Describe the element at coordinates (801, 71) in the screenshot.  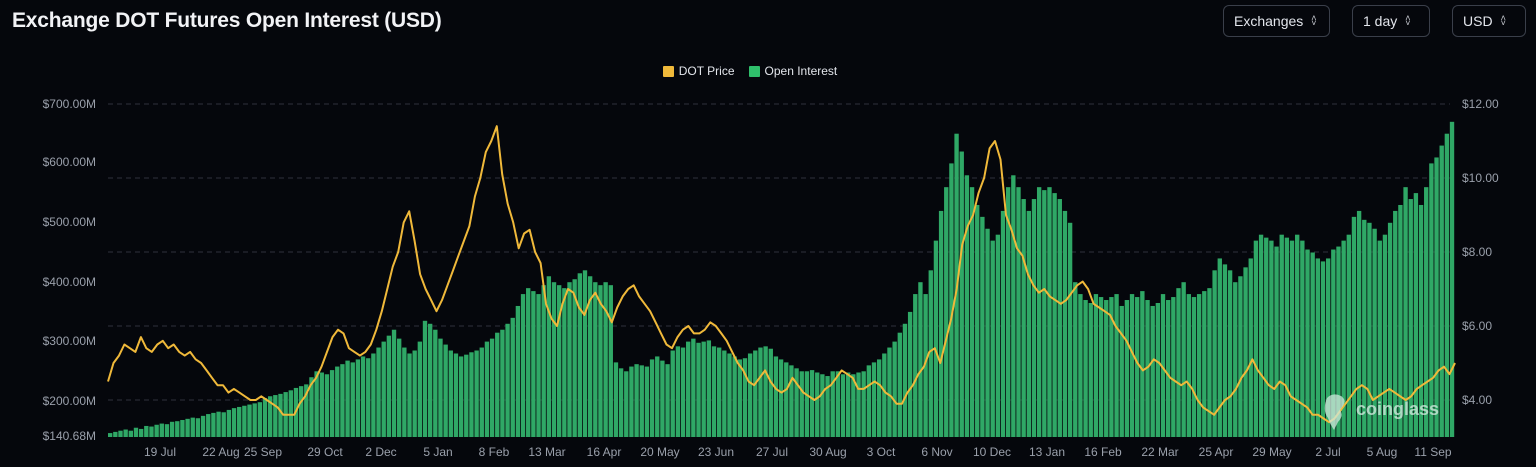
I see `legend-label: Open Interest` at that location.